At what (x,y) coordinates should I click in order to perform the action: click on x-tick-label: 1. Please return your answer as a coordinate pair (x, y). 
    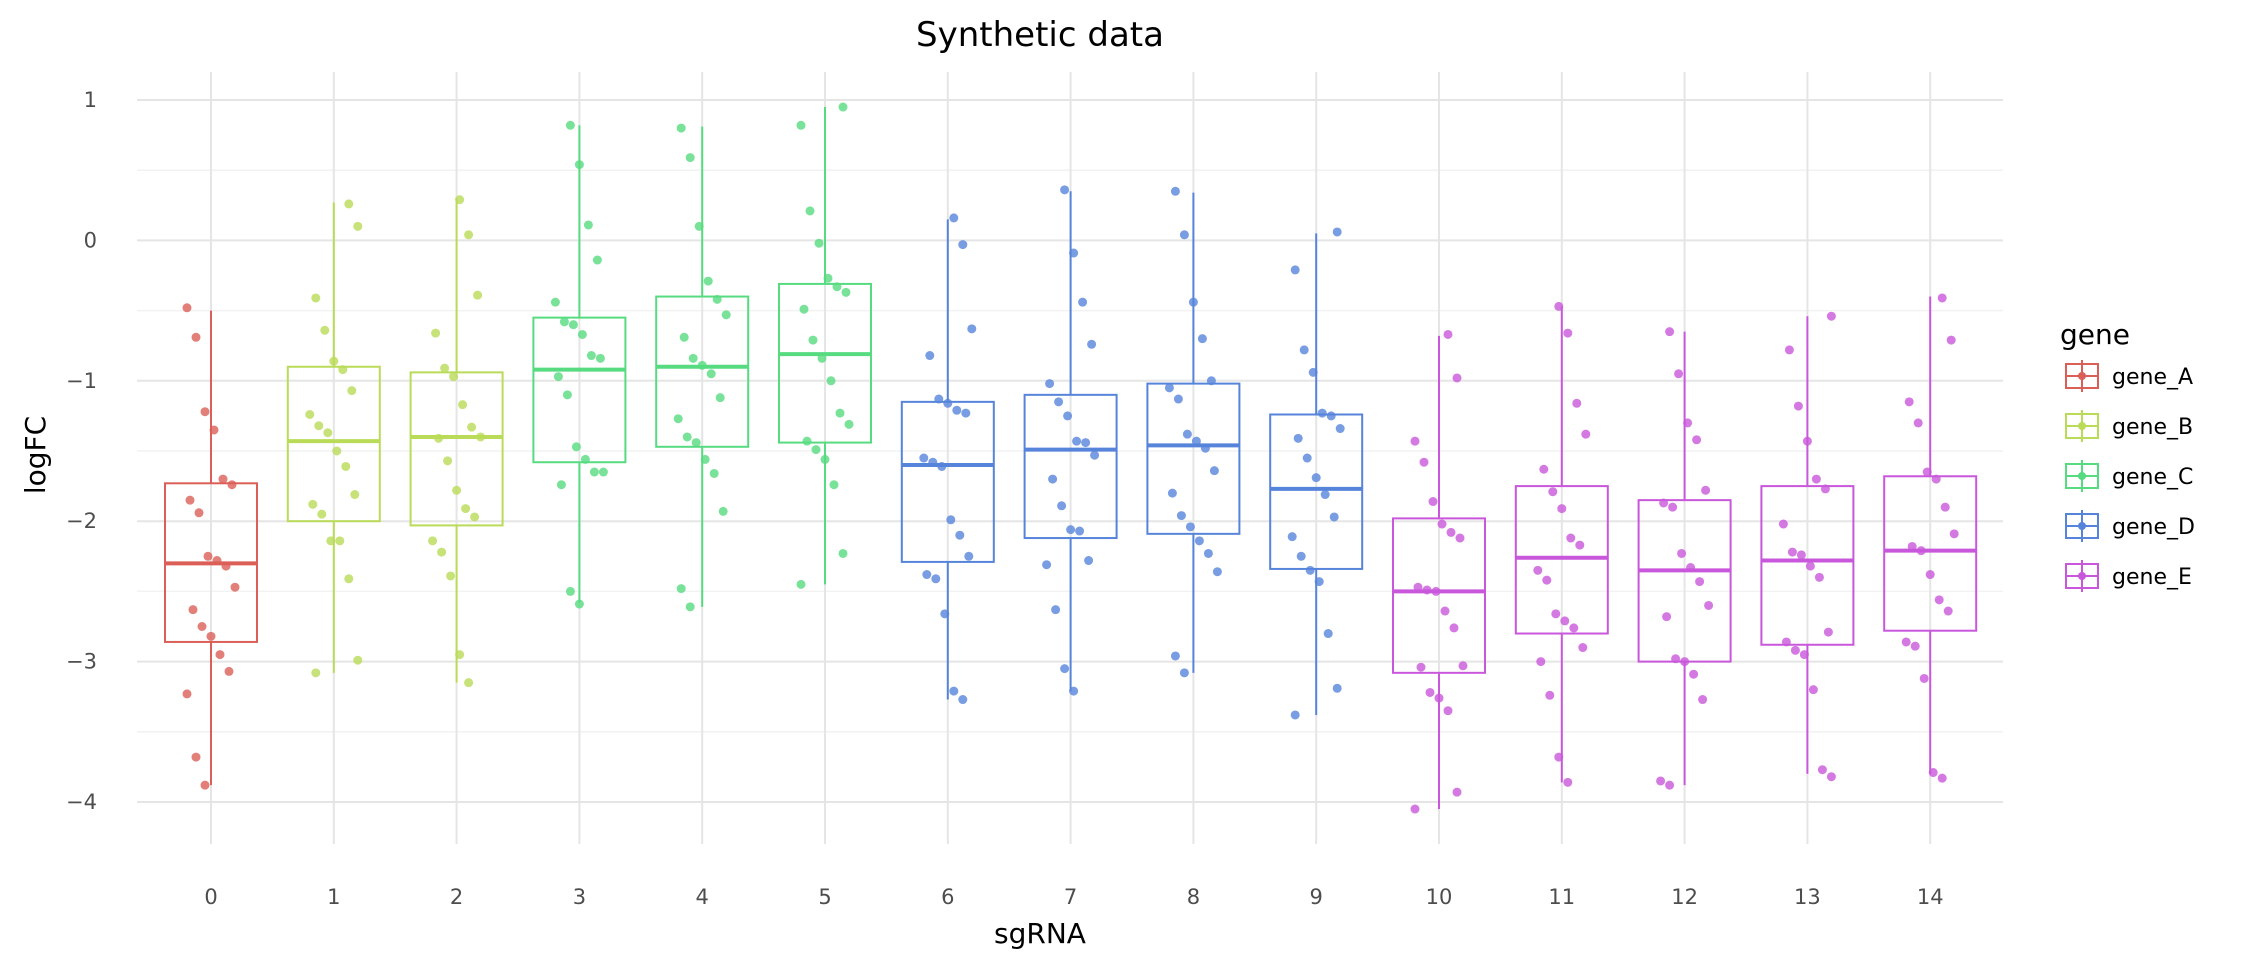
    Looking at the image, I should click on (333, 897).